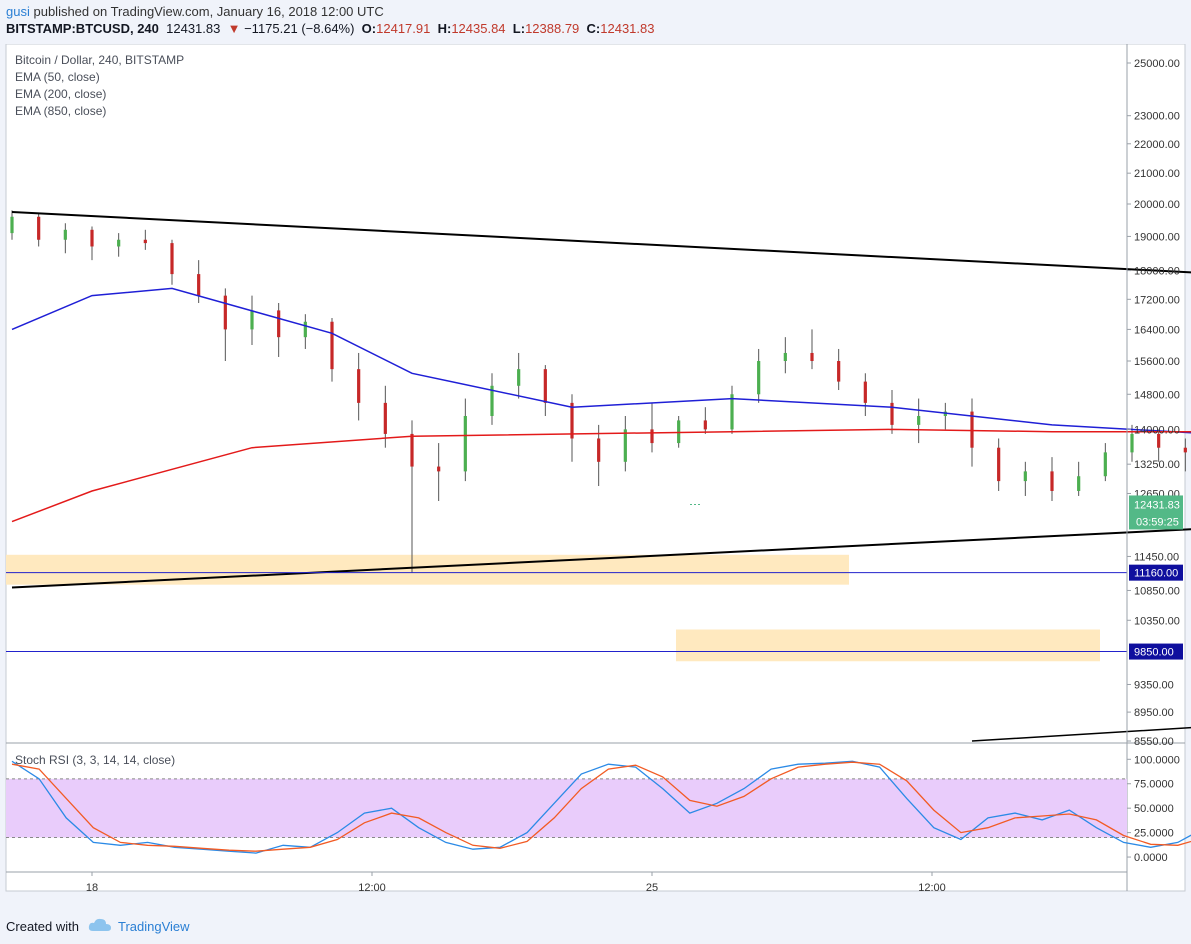 This screenshot has height=944, width=1191. Describe the element at coordinates (82, 28) in the screenshot. I see `symbol-label: BITSTAMP:BTCUSD, 240` at that location.